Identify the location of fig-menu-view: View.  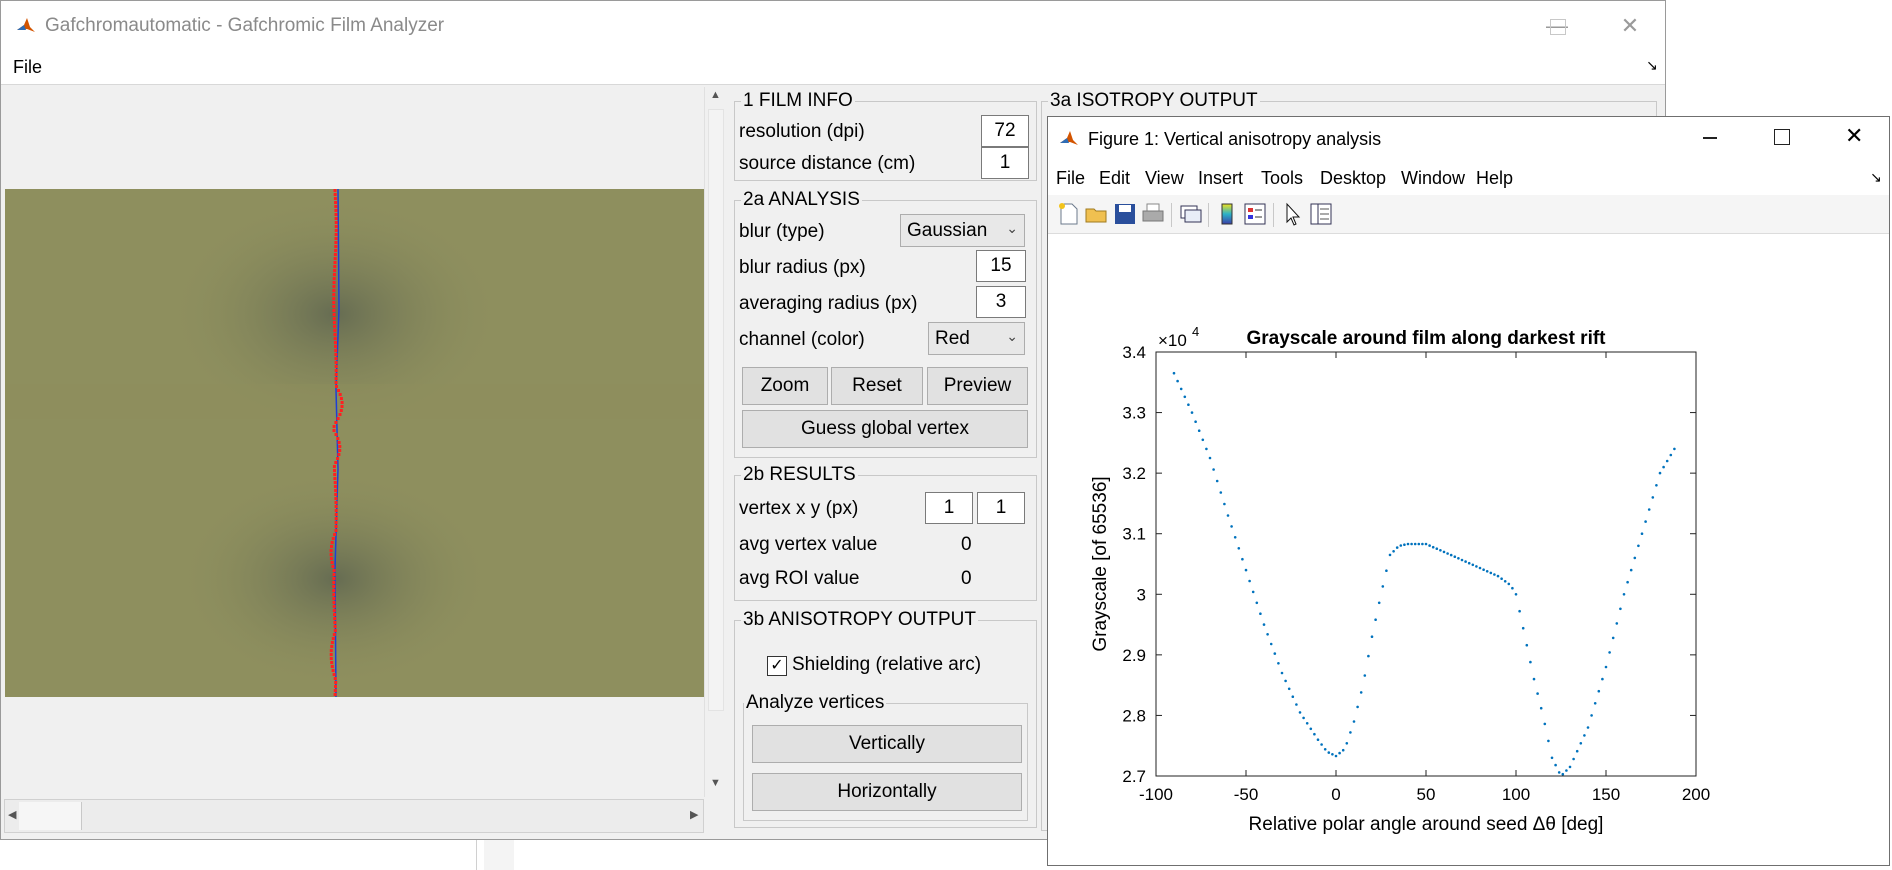
(1164, 178).